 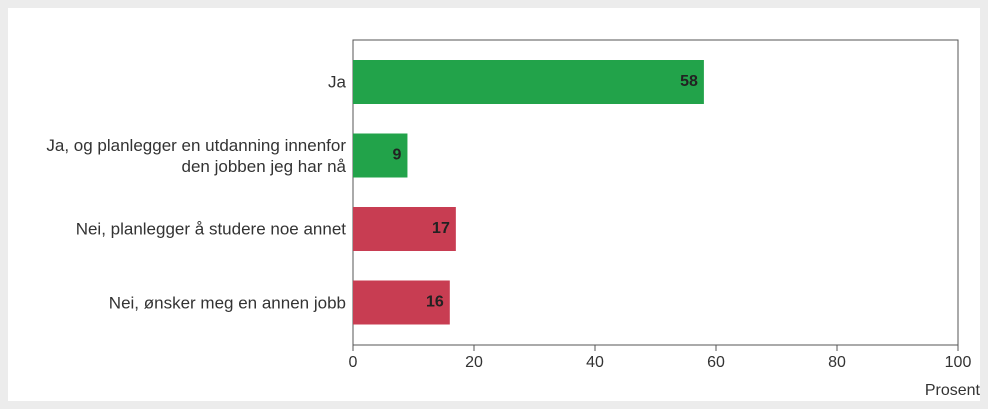 I want to click on category-label: Ja, so click(x=337, y=82).